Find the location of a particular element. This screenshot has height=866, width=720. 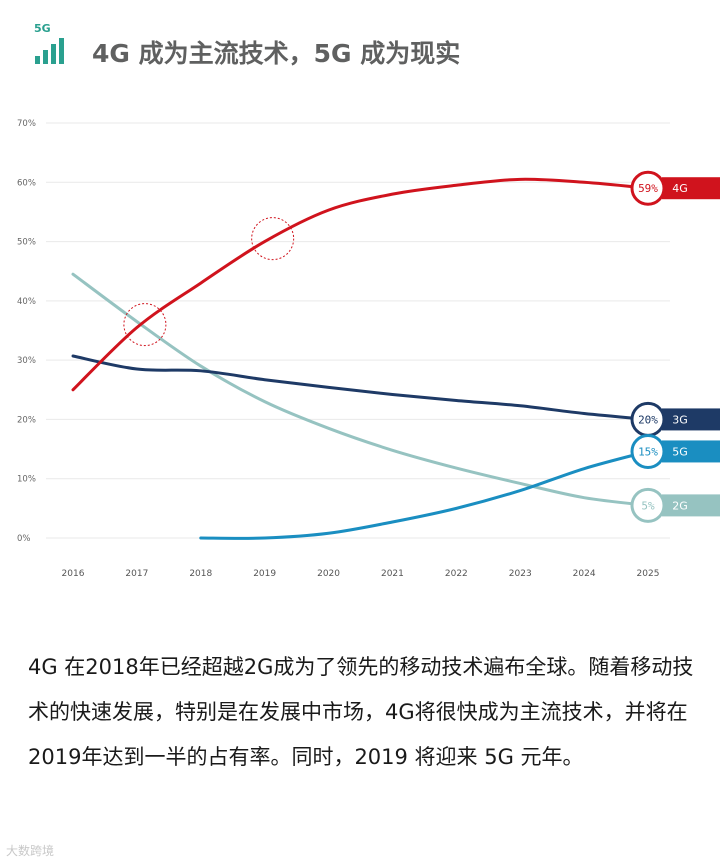

series-line-3g is located at coordinates (360, 387).